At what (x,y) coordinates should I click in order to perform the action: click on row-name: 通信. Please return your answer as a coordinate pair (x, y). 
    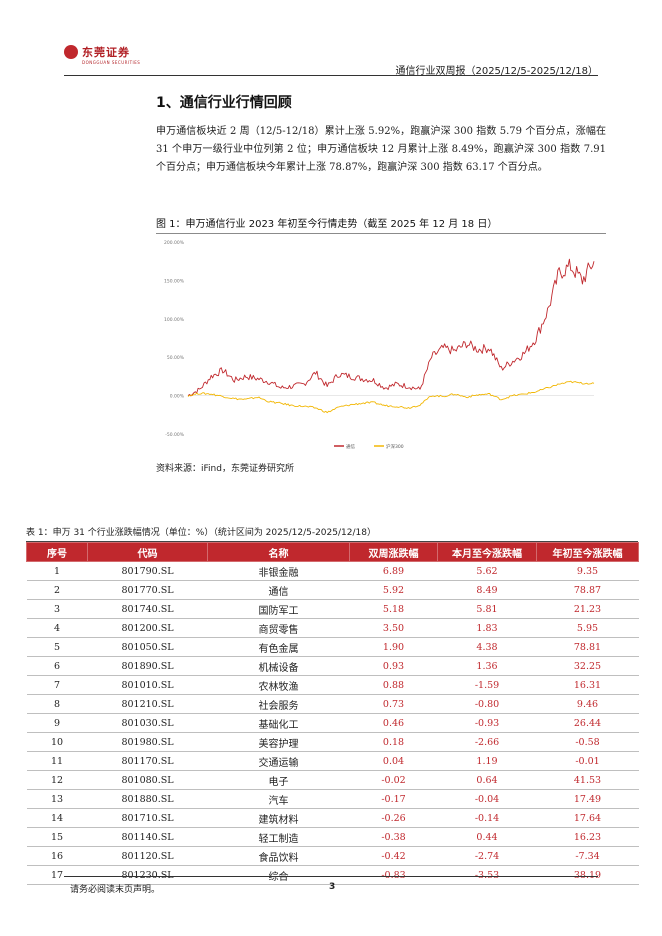
    Looking at the image, I should click on (278, 590).